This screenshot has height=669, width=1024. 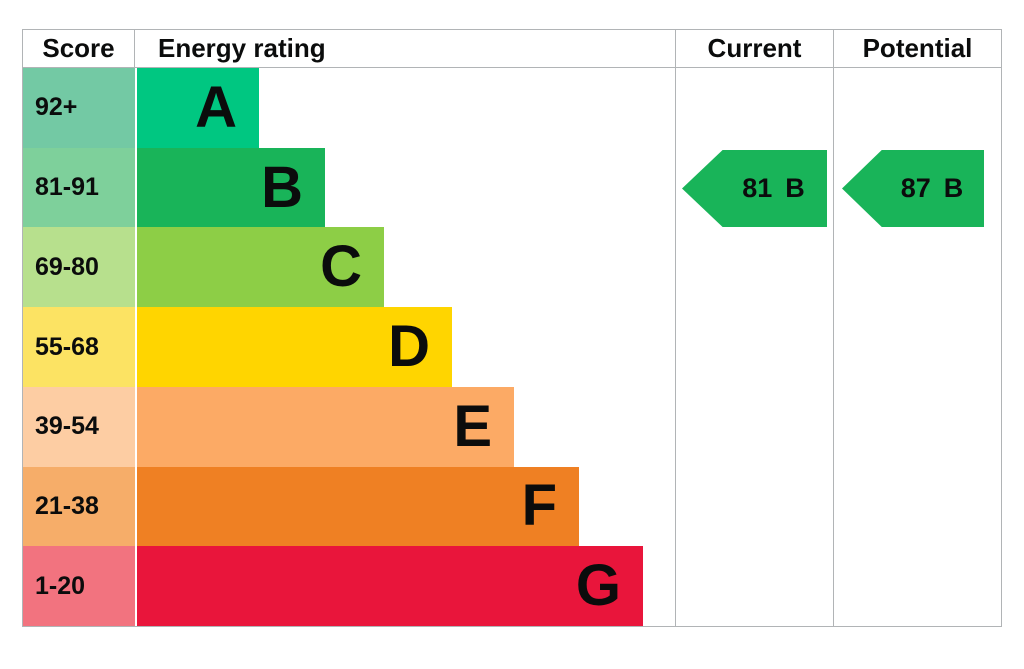 I want to click on score-cell-g: 1-20, so click(x=79, y=586).